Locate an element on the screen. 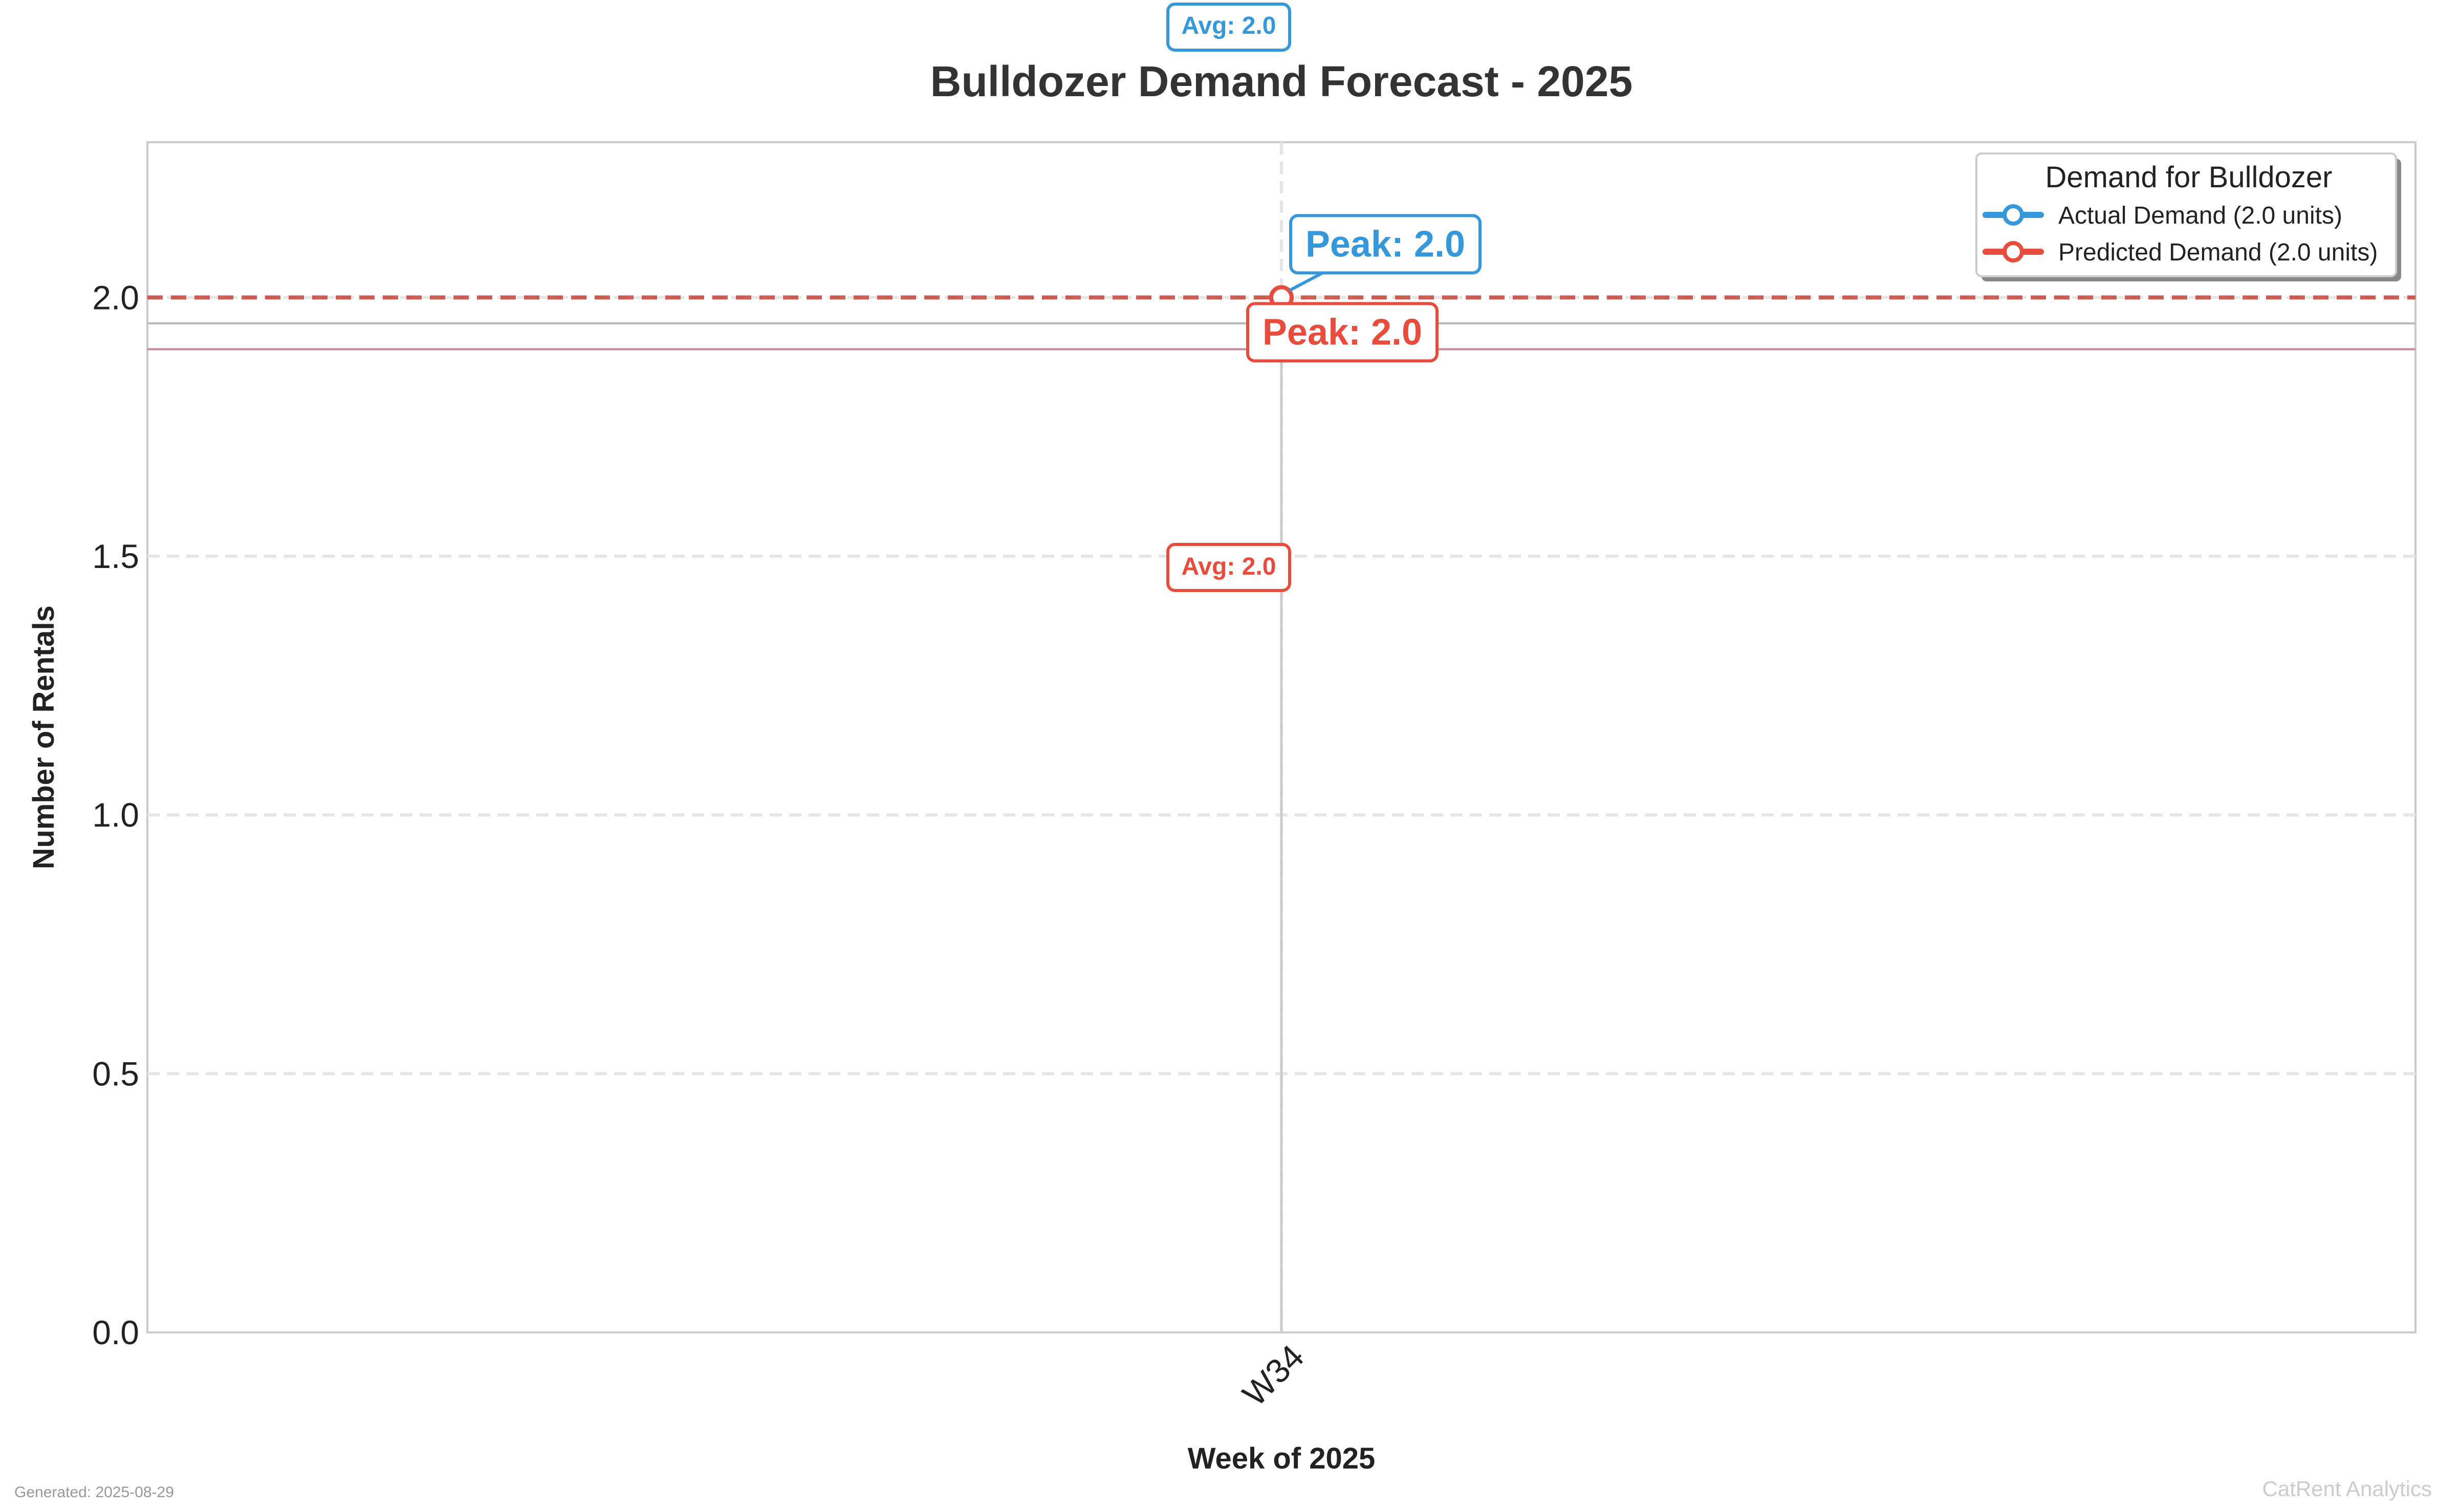 The width and height of the screenshot is (2438, 1512). predicted-avg-box is located at coordinates (1228, 567).